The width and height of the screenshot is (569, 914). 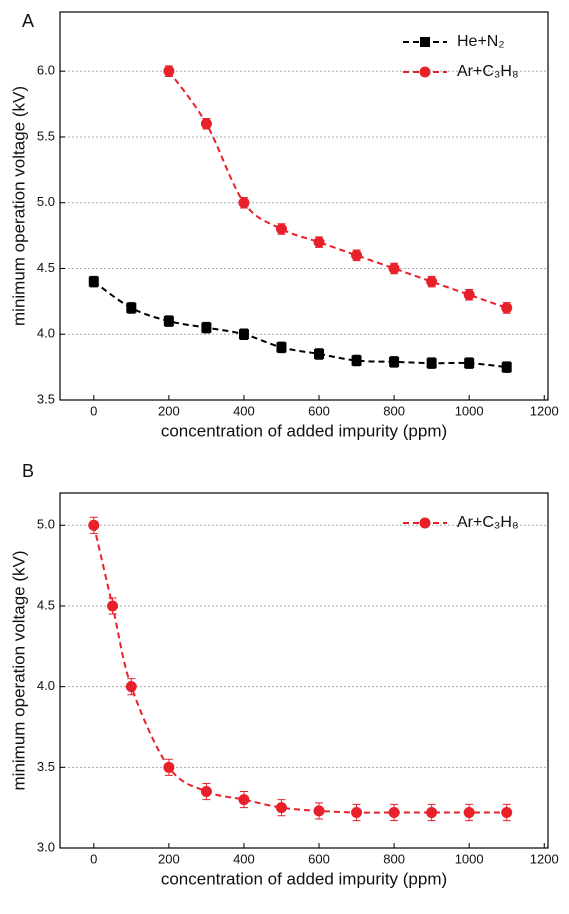 What do you see at coordinates (28, 21) in the screenshot?
I see `panel-label: A` at bounding box center [28, 21].